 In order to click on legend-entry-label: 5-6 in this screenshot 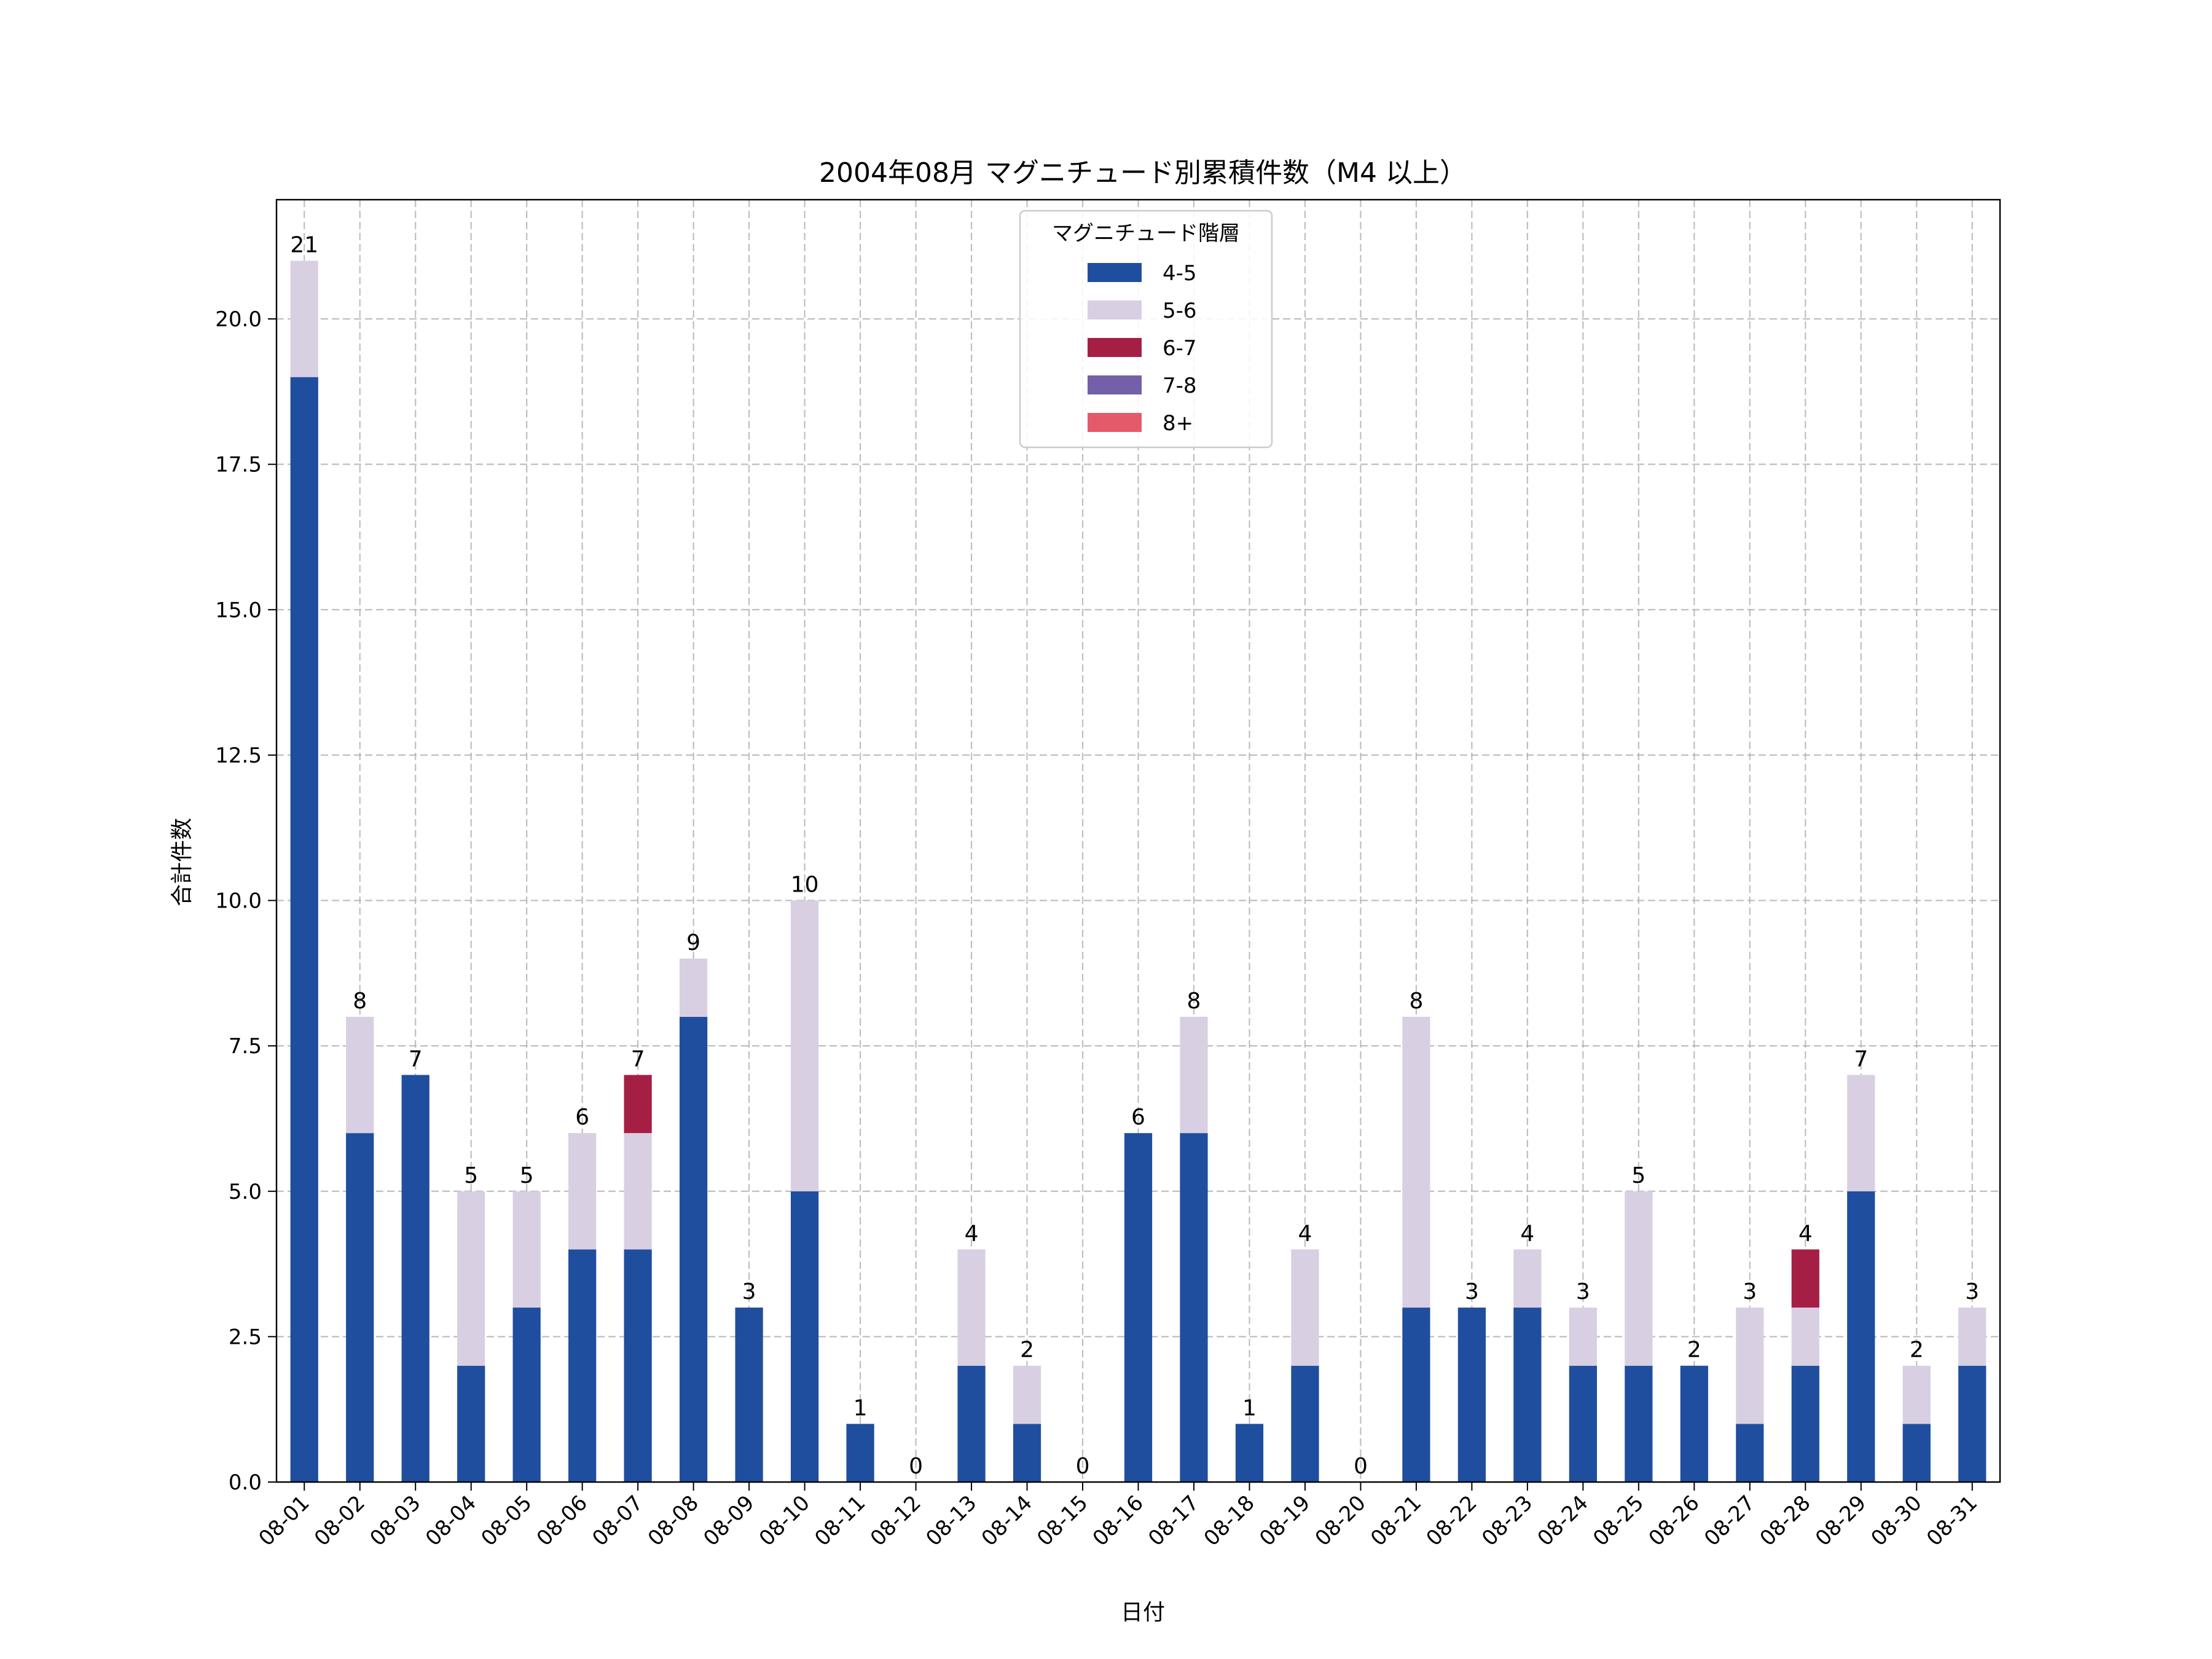, I will do `click(1180, 311)`.